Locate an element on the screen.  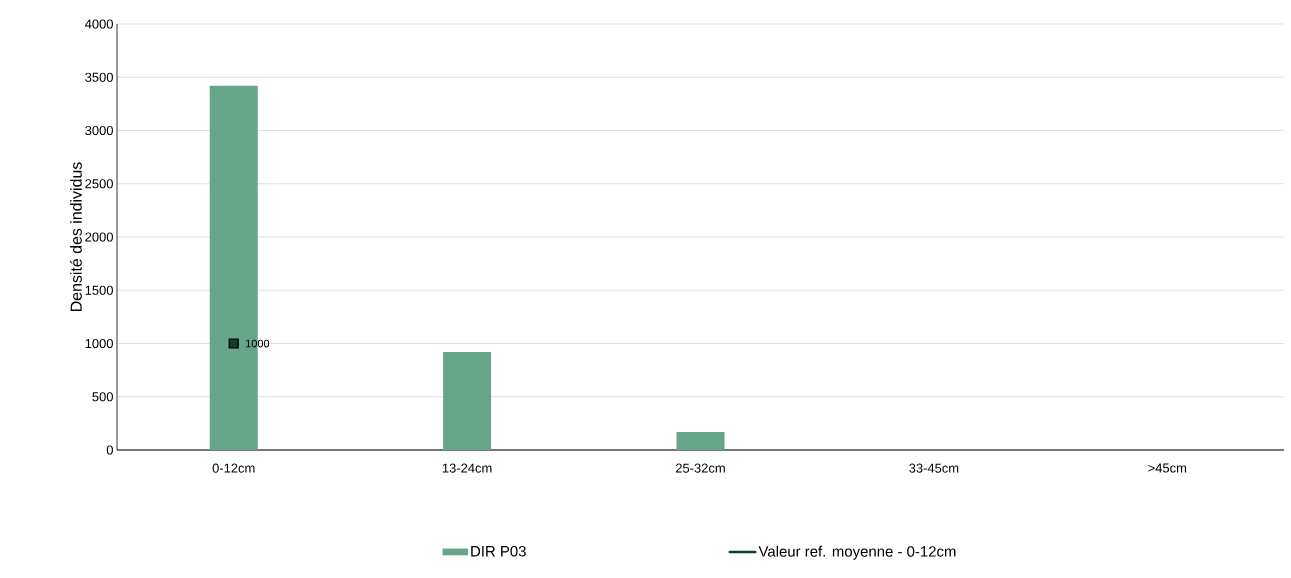
x-tick-label: 13-24cm is located at coordinates (467, 468).